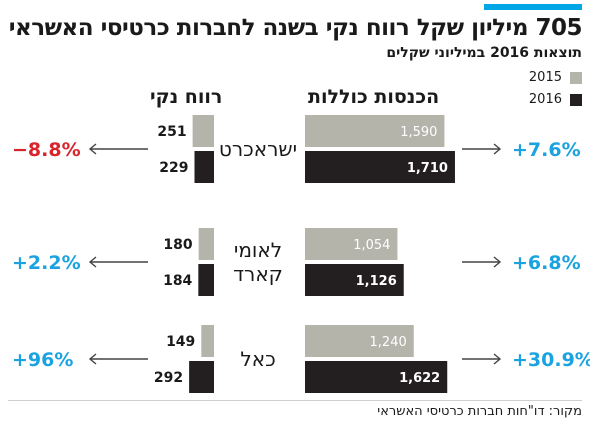  I want to click on legend-label-2015: 2015, so click(545, 77).